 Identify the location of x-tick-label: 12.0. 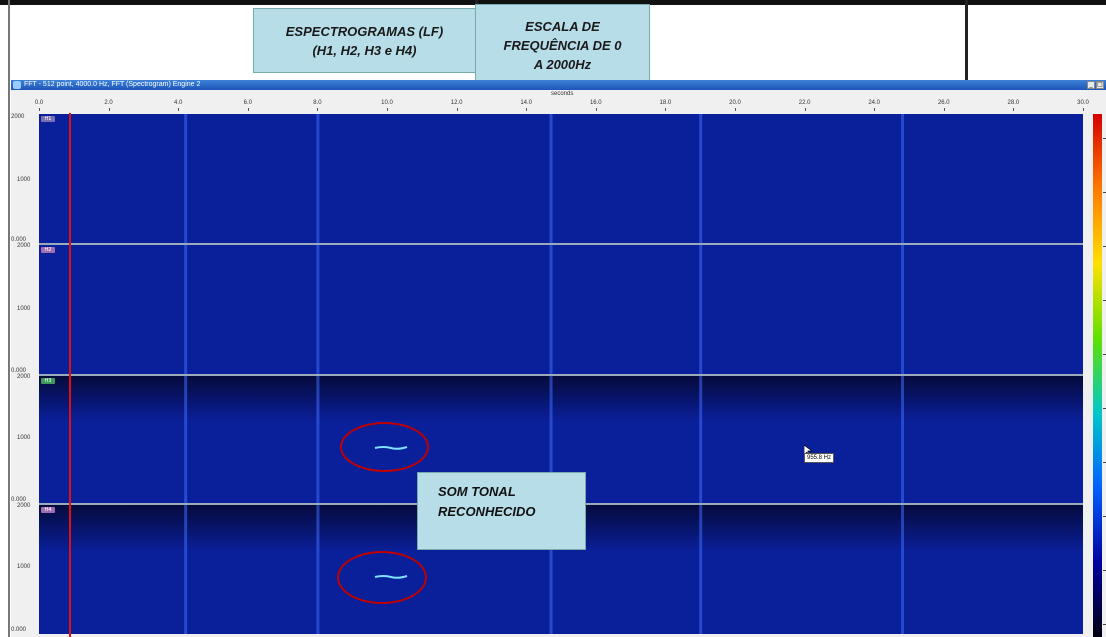
(456, 103).